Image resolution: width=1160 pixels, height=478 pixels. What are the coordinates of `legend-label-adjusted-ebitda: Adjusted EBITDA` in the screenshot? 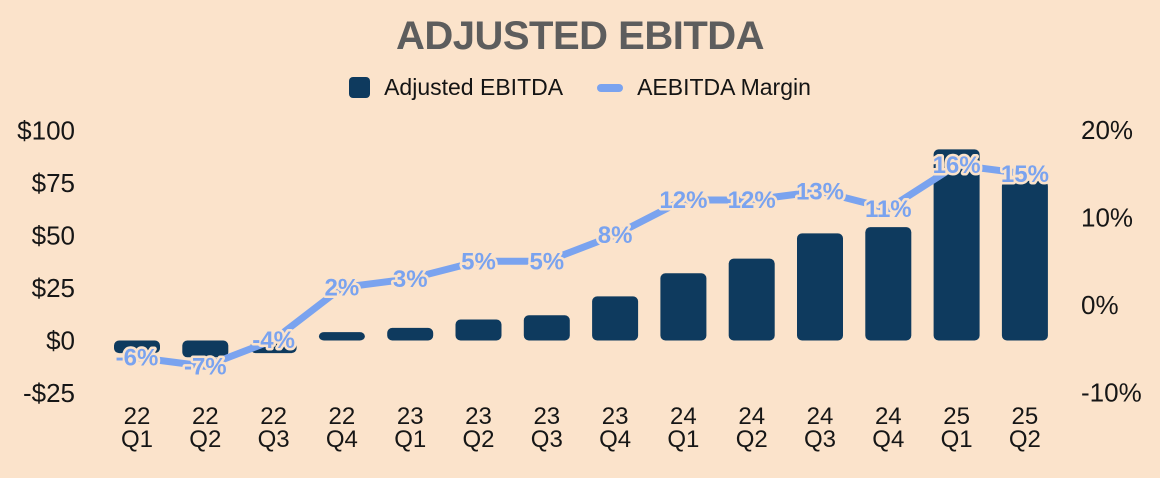 It's located at (474, 87).